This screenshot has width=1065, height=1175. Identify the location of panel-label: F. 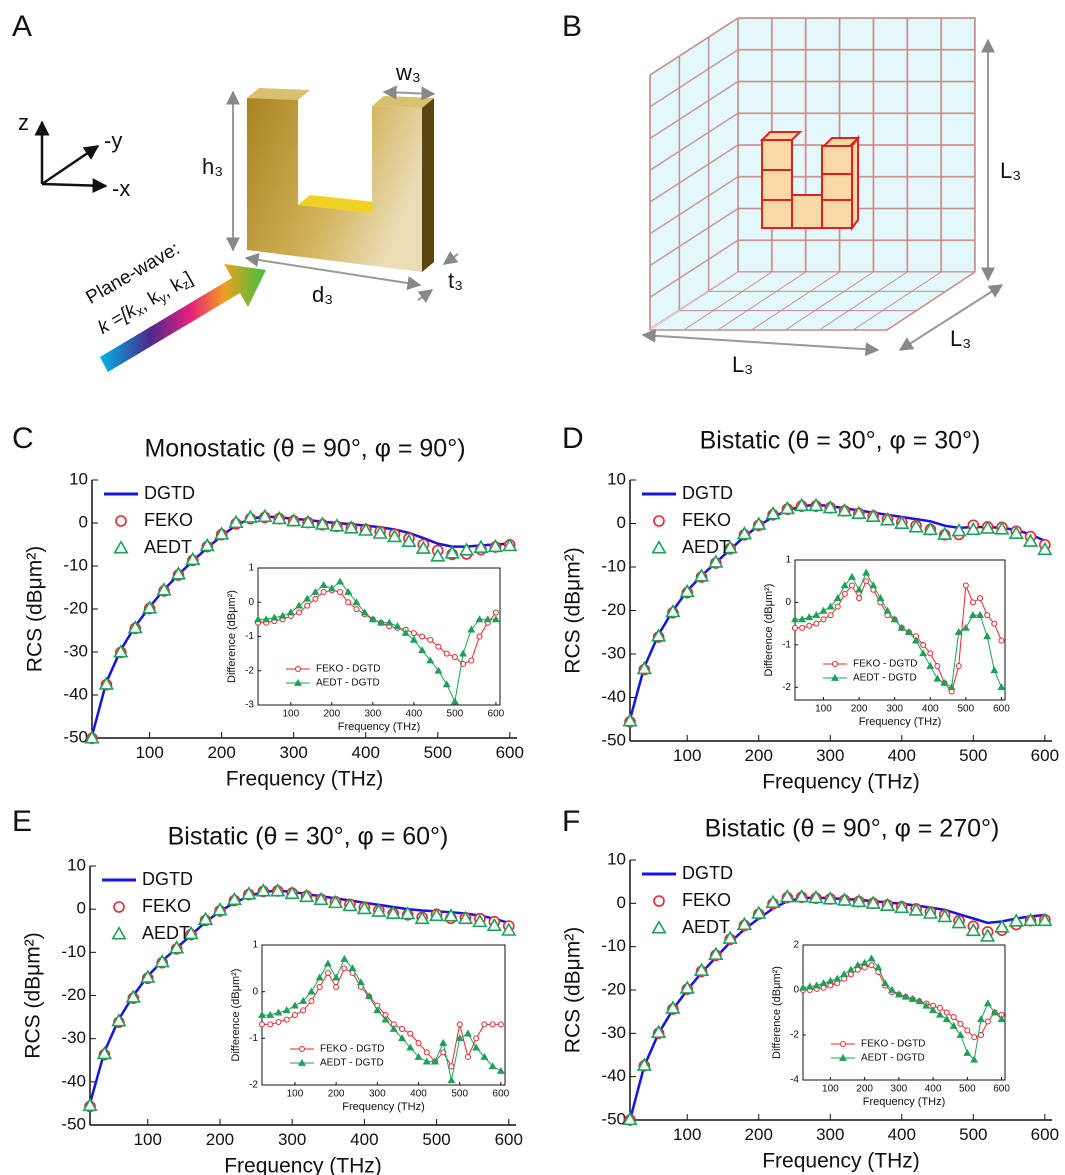
(571, 821).